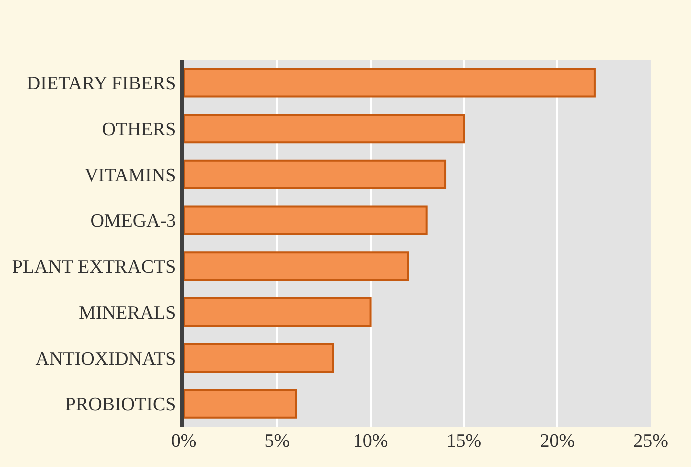 This screenshot has height=467, width=691. What do you see at coordinates (130, 175) in the screenshot?
I see `y-tick-label: VITAMINS` at bounding box center [130, 175].